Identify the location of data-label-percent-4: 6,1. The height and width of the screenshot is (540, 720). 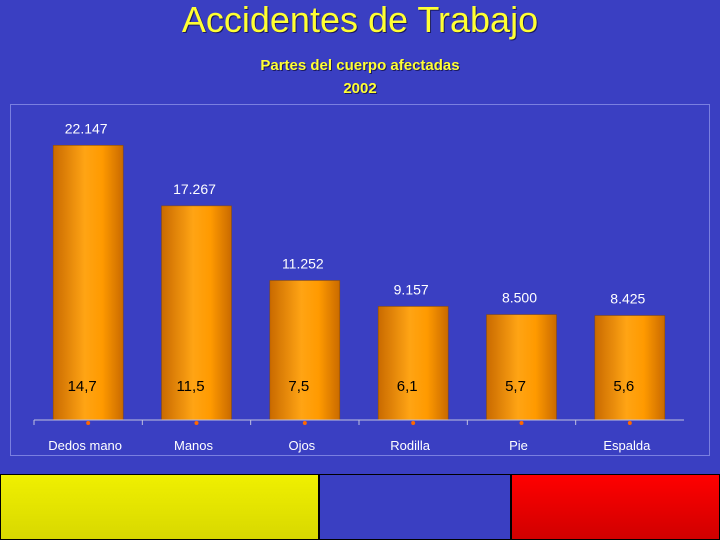
(407, 386).